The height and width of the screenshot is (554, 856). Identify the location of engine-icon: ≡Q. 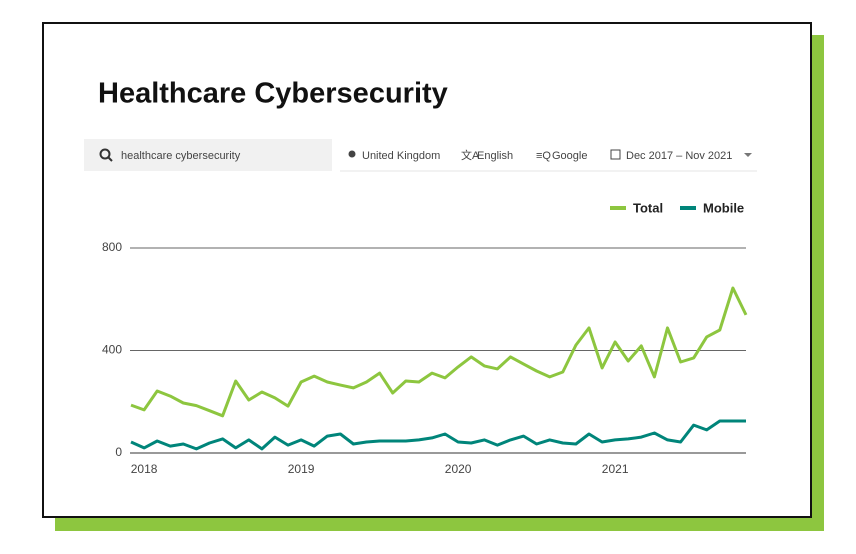
(543, 156).